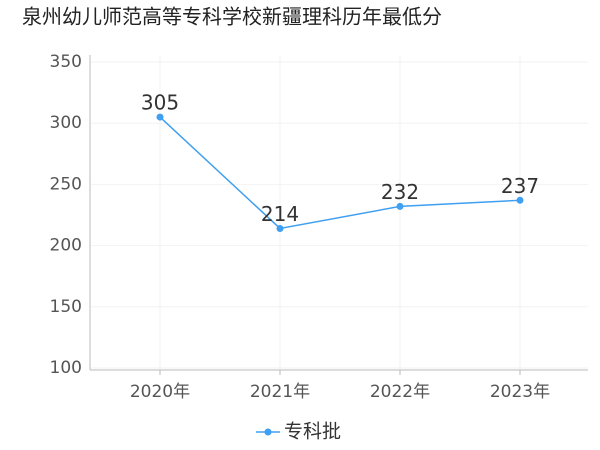 The height and width of the screenshot is (450, 600). I want to click on legend-label: 专科批, so click(312, 432).